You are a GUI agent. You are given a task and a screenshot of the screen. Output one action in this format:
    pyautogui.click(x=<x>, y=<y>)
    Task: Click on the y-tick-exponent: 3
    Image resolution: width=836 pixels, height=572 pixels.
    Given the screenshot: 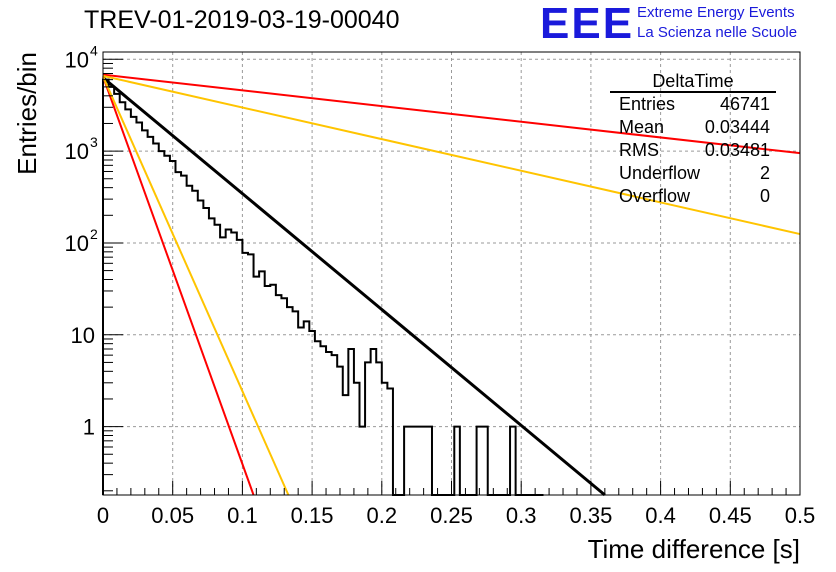 What is the action you would take?
    pyautogui.click(x=94, y=142)
    